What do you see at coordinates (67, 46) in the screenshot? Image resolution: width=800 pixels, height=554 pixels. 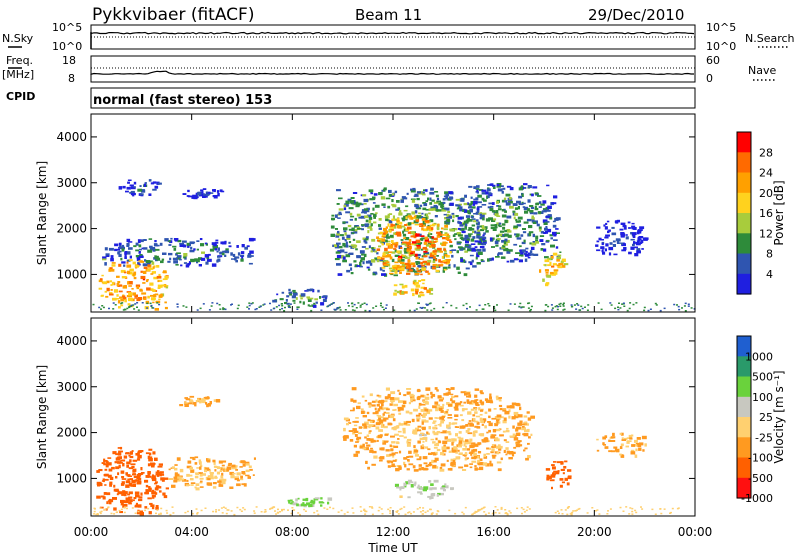 I see `noise-left-tick-bottom: 10^0` at bounding box center [67, 46].